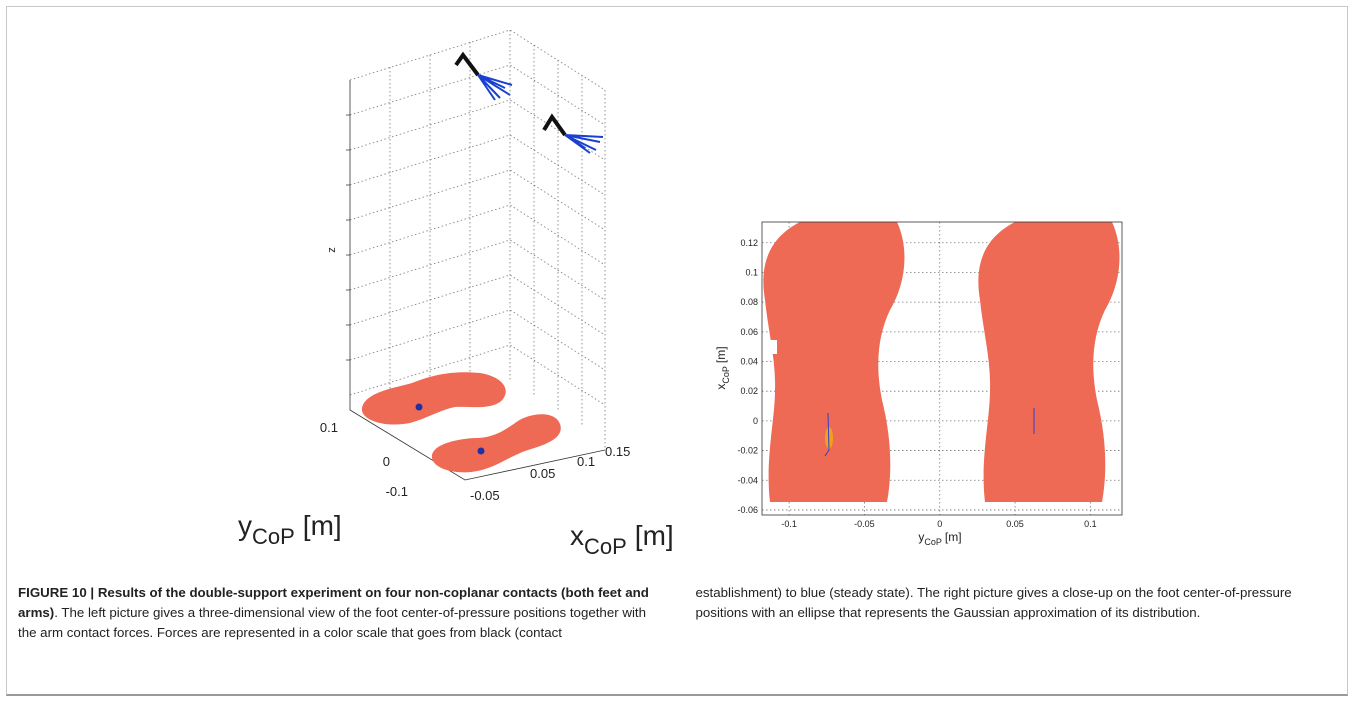 The width and height of the screenshot is (1356, 705). What do you see at coordinates (789, 524) in the screenshot?
I see `x-tick-label: -0.1` at bounding box center [789, 524].